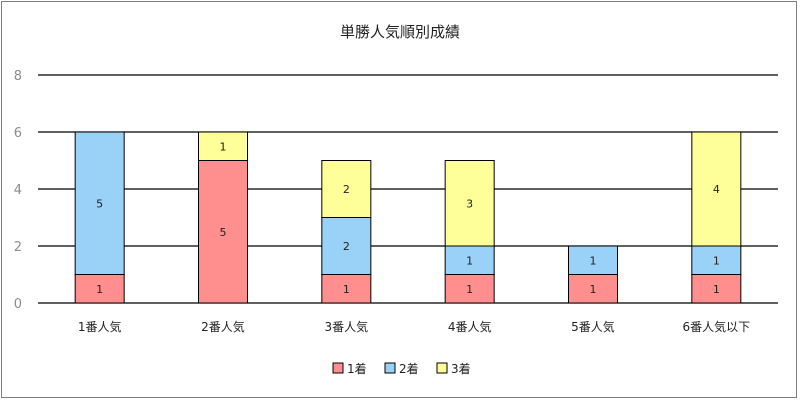 Image resolution: width=800 pixels, height=401 pixels. Describe the element at coordinates (18, 304) in the screenshot. I see `y-tick-label: 0` at that location.